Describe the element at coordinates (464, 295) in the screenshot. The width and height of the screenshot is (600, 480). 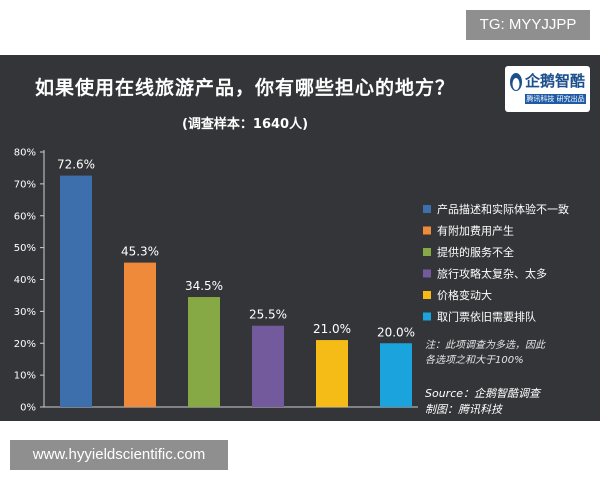
I see `legend-entry: 价格变动大` at that location.